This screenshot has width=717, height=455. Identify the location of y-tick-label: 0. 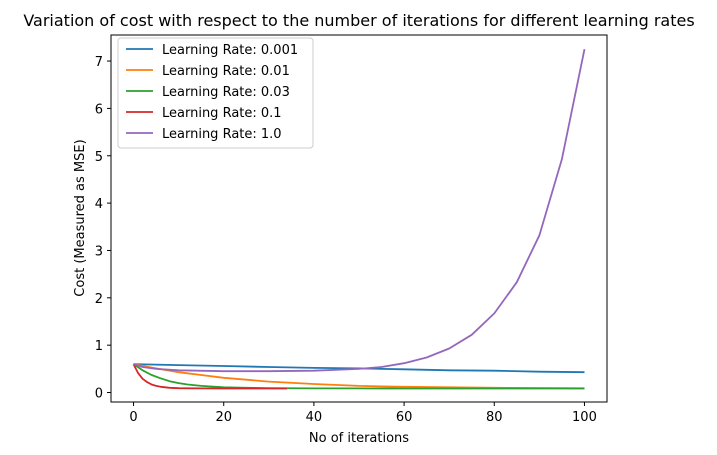
(99, 394).